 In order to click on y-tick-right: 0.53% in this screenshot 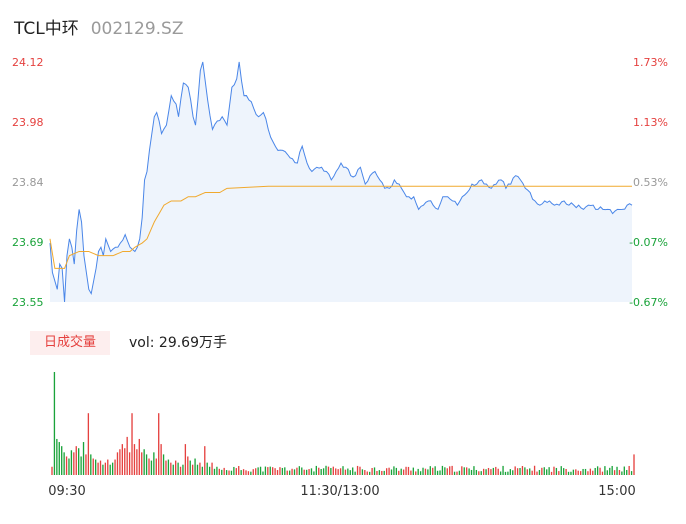, I will do `click(650, 182)`.